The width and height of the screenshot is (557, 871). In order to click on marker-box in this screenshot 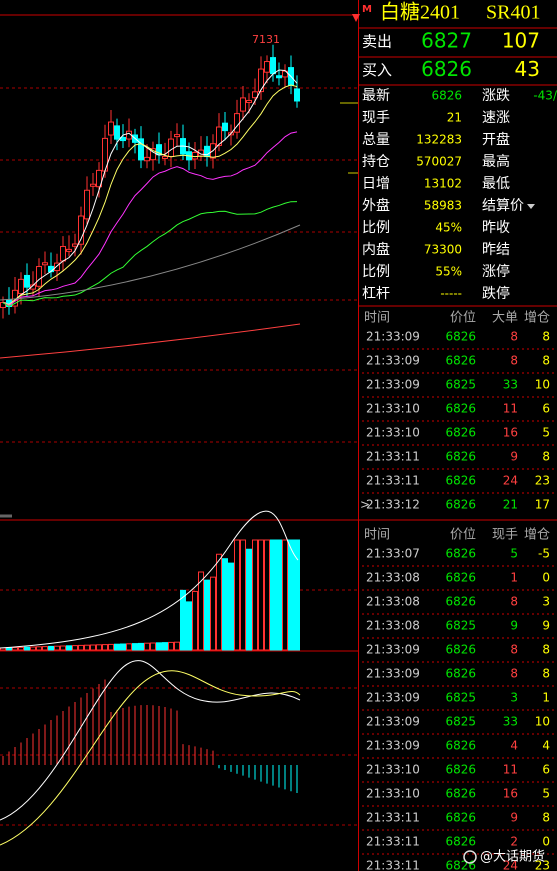, I will do `click(367, 8)`.